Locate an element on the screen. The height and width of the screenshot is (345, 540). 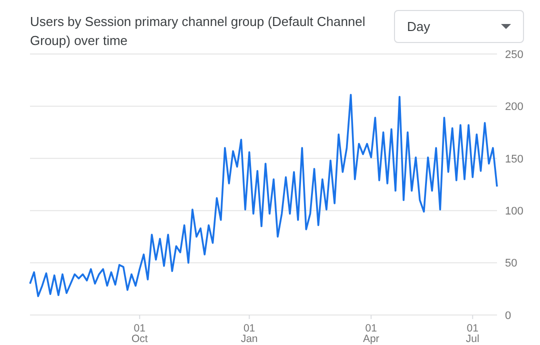
x-tick-label: 01 Apr is located at coordinates (371, 333).